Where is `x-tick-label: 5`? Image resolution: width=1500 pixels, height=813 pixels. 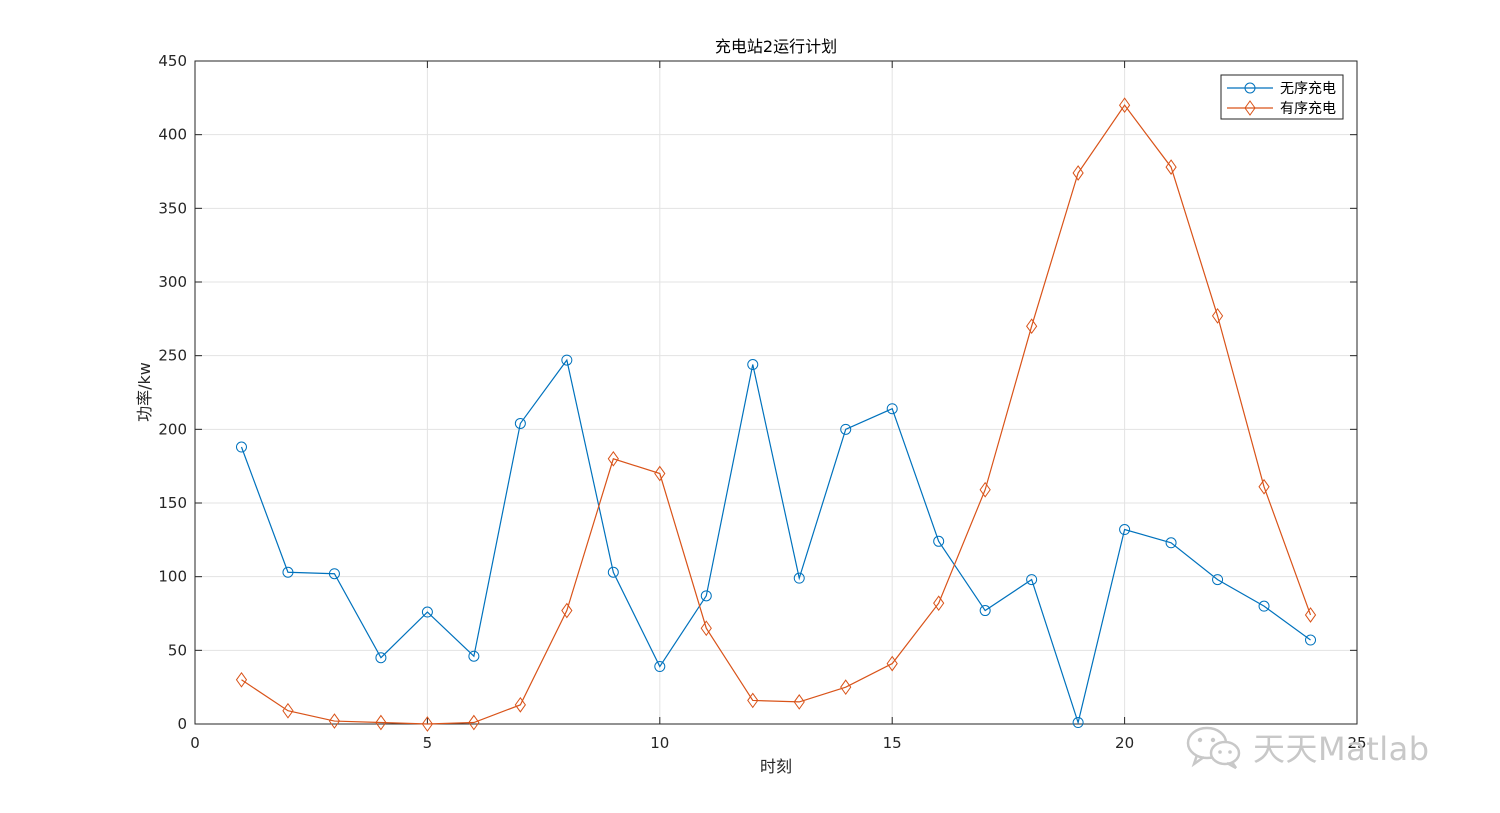 x-tick-label: 5 is located at coordinates (428, 743).